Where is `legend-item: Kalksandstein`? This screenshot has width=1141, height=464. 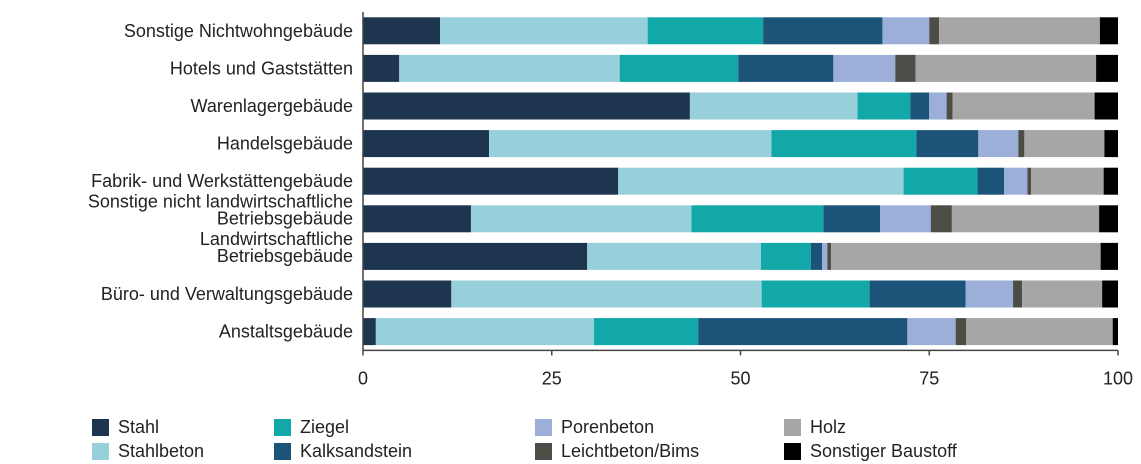
legend-item: Kalksandstein is located at coordinates (343, 451).